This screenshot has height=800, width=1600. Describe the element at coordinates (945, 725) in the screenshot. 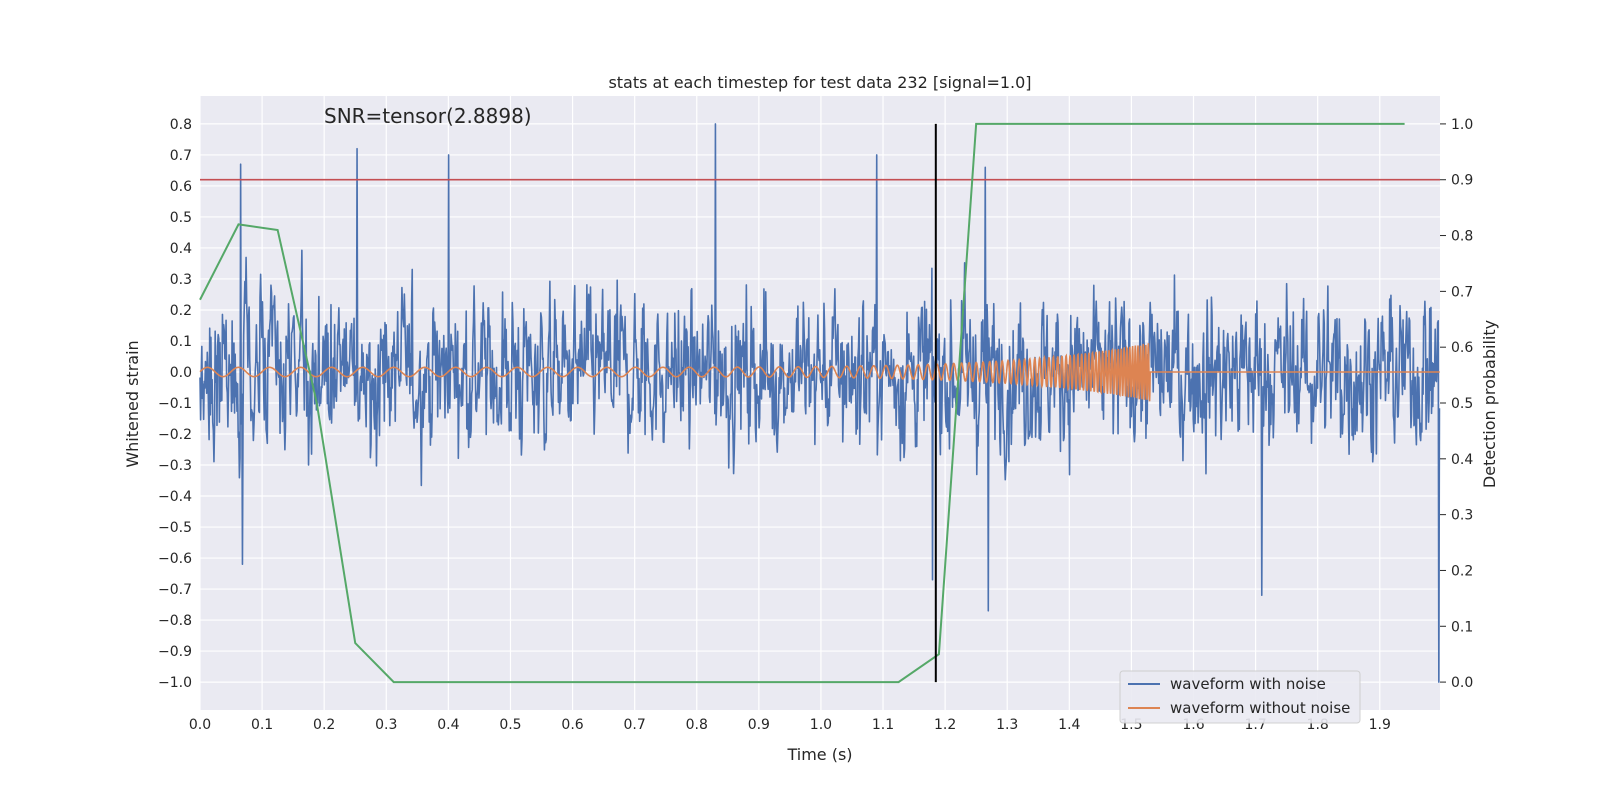

I see `x-tick-label: 1.2` at that location.